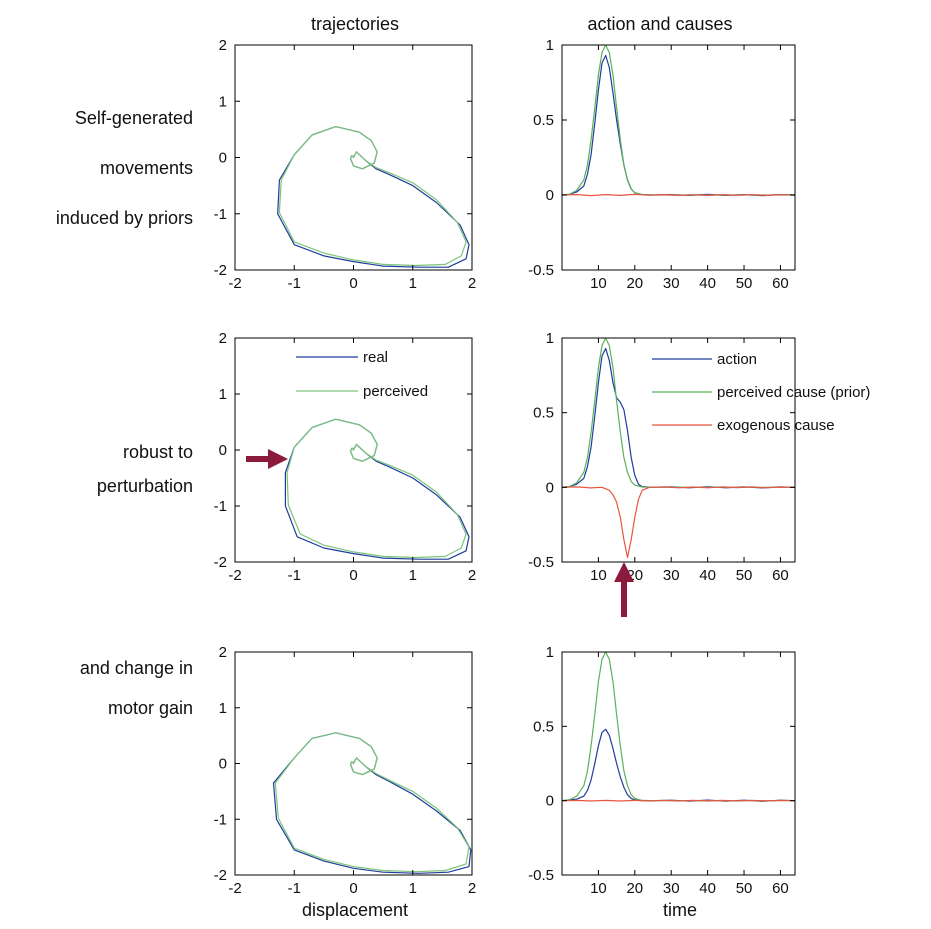  I want to click on row1-label-line2: movements, so click(146, 168).